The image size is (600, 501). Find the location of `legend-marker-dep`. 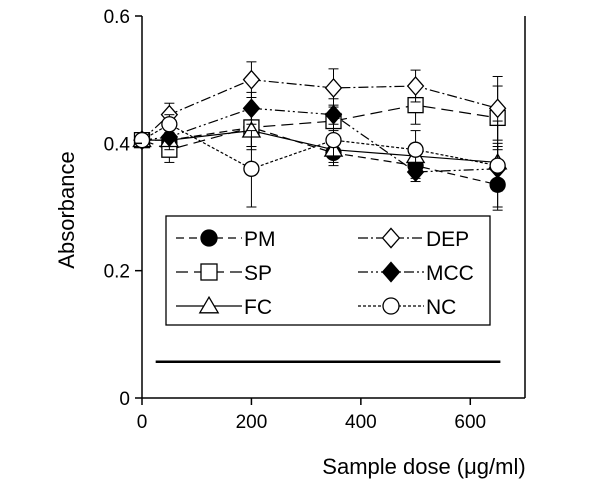

legend-marker-dep is located at coordinates (391, 238).